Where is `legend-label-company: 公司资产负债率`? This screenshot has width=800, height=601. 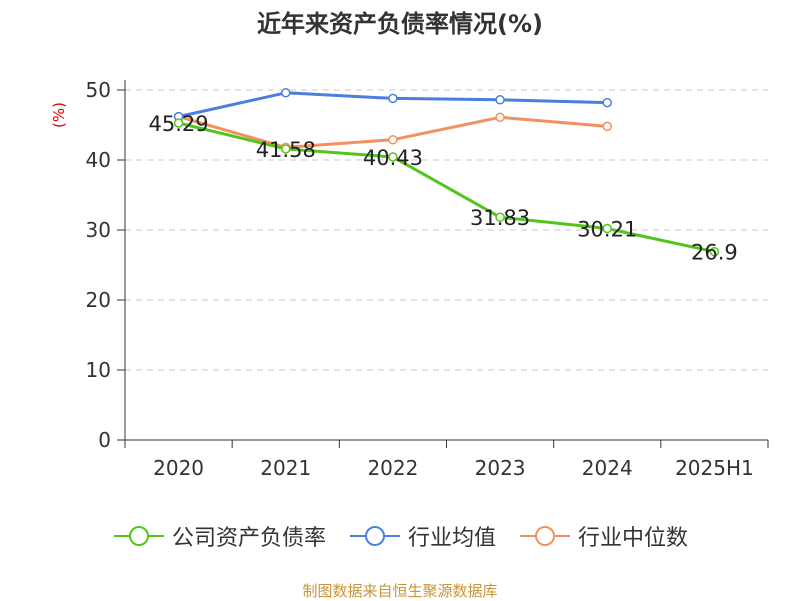 legend-label-company: 公司资产负债率 is located at coordinates (248, 538).